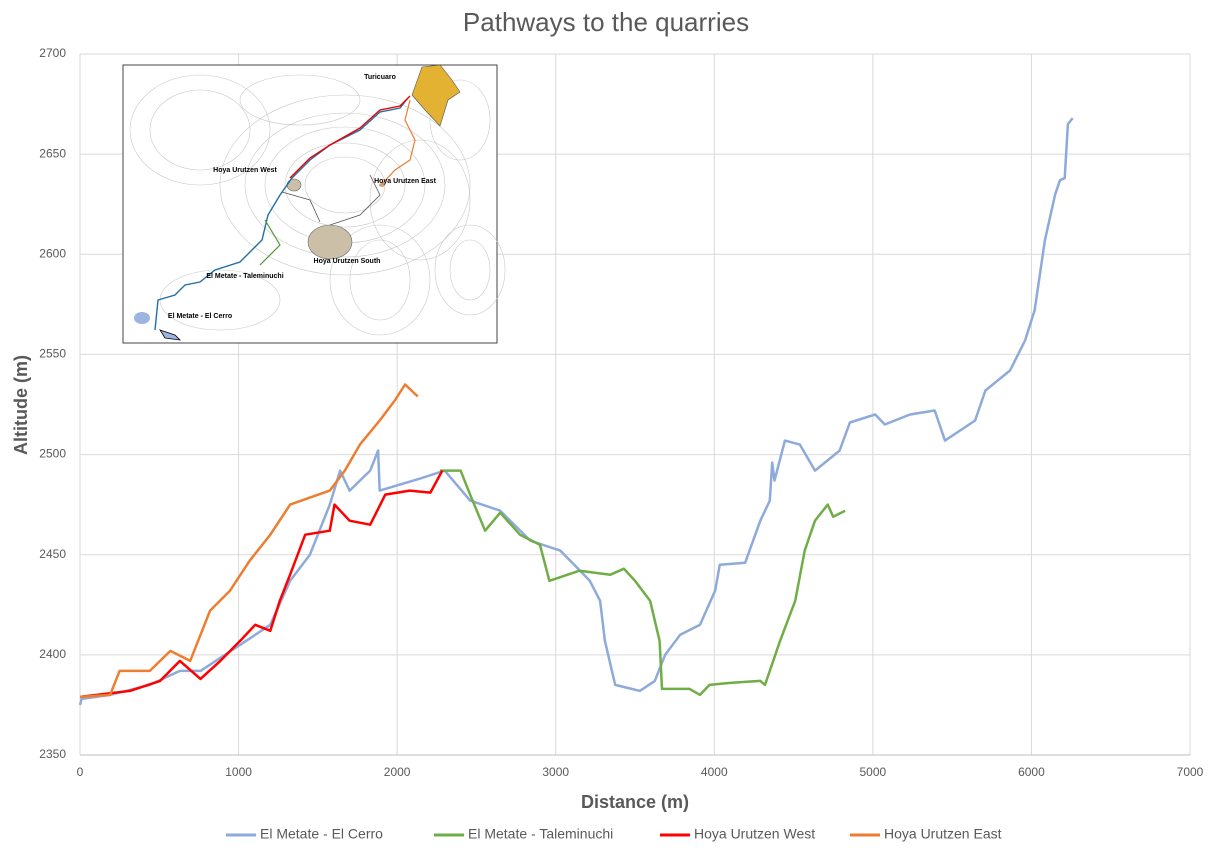 Image resolution: width=1212 pixels, height=848 pixels. I want to click on y-tick-label: 2700, so click(52, 53).